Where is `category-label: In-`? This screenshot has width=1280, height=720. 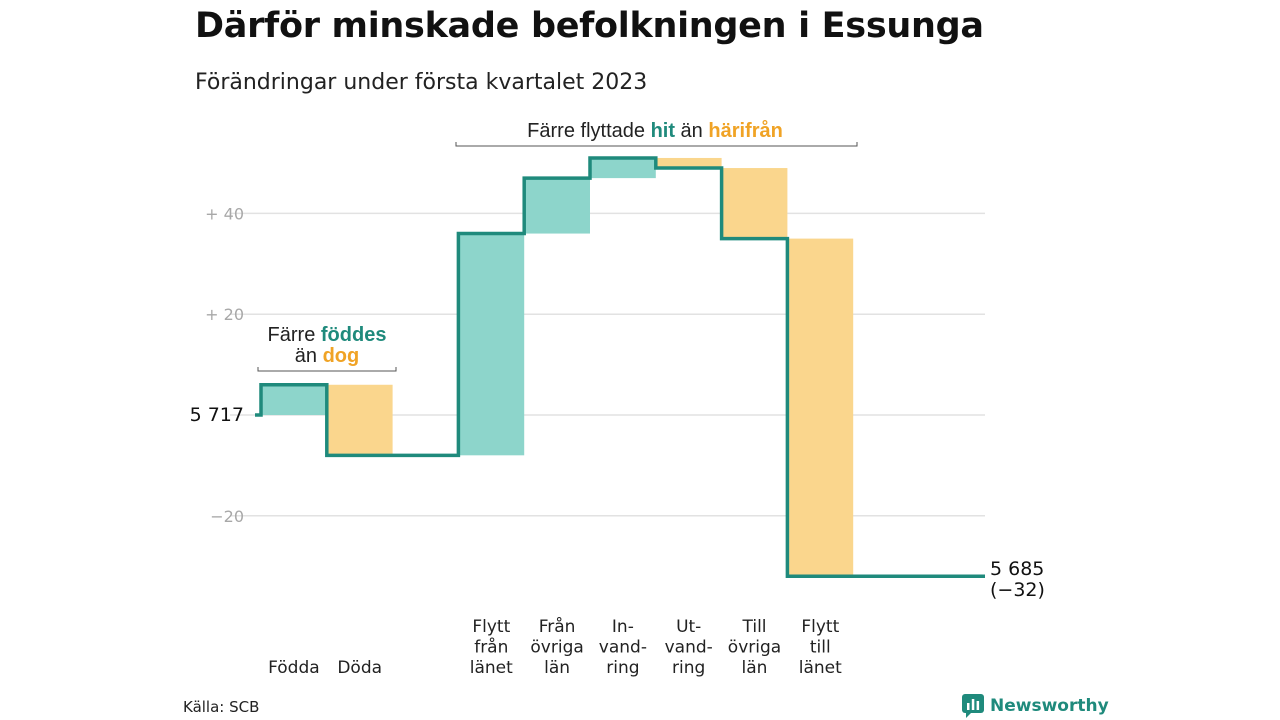
category-label: In- is located at coordinates (623, 627).